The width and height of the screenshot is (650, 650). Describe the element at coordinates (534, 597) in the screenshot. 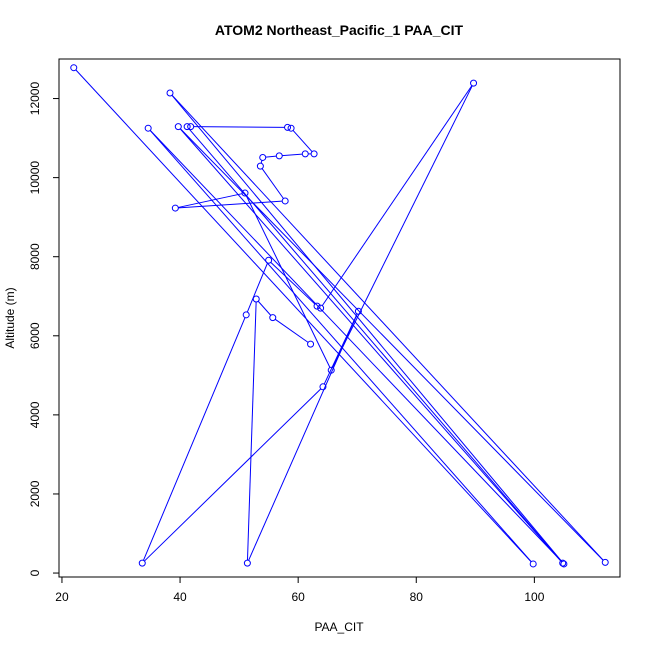

I see `x-tick-label: 100` at that location.